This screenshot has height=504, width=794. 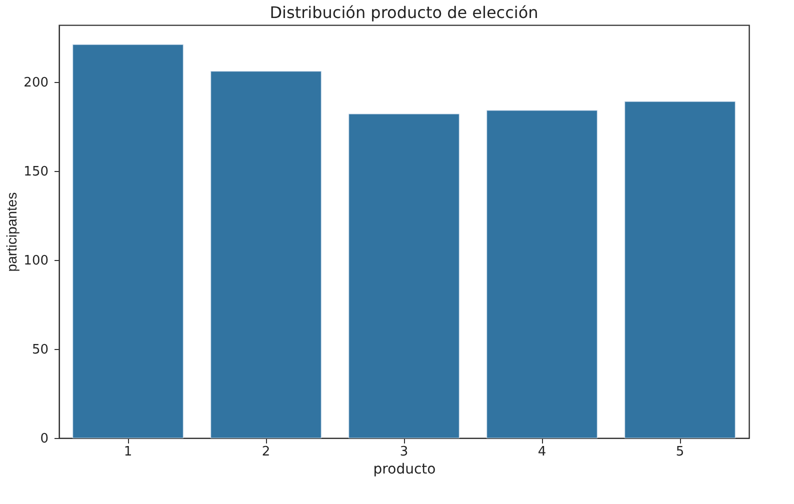 I want to click on y-tick-label: 100, so click(x=36, y=260).